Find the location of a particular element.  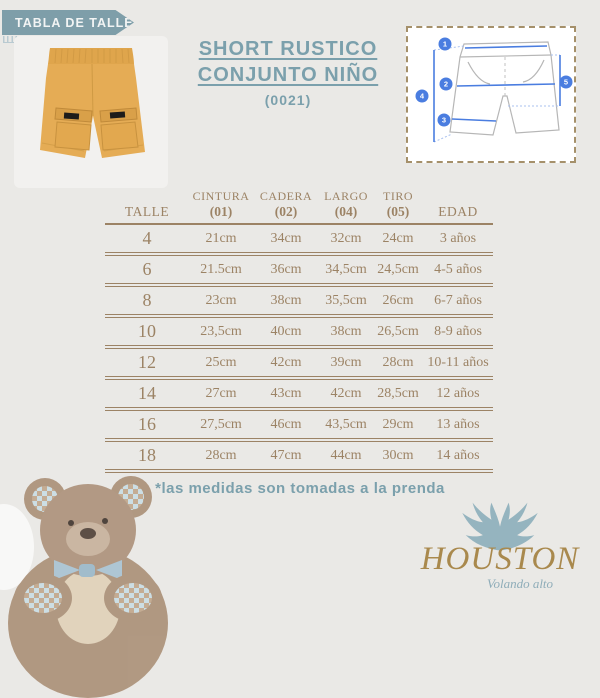

column-header-cadera: CADERA (02) is located at coordinates (286, 204).